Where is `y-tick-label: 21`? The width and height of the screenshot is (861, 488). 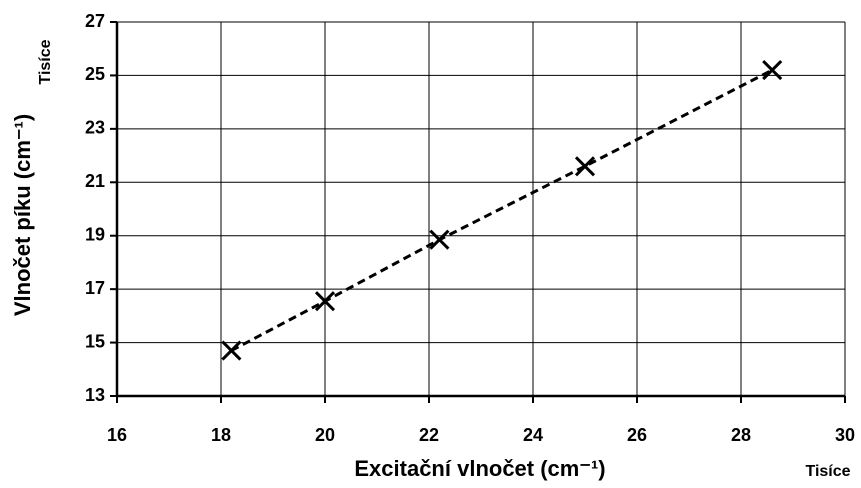 y-tick-label: 21 is located at coordinates (95, 181).